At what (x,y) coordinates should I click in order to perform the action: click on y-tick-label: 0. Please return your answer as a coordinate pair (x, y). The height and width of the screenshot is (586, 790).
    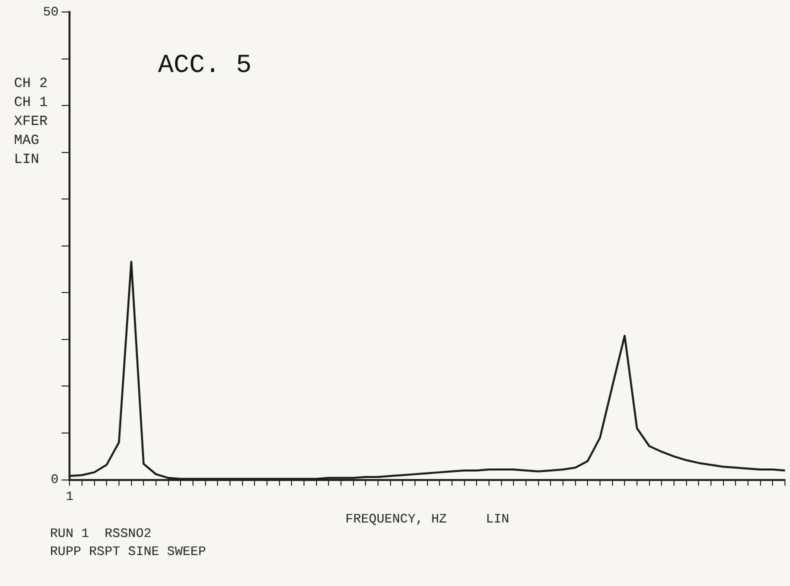
    Looking at the image, I should click on (54, 480).